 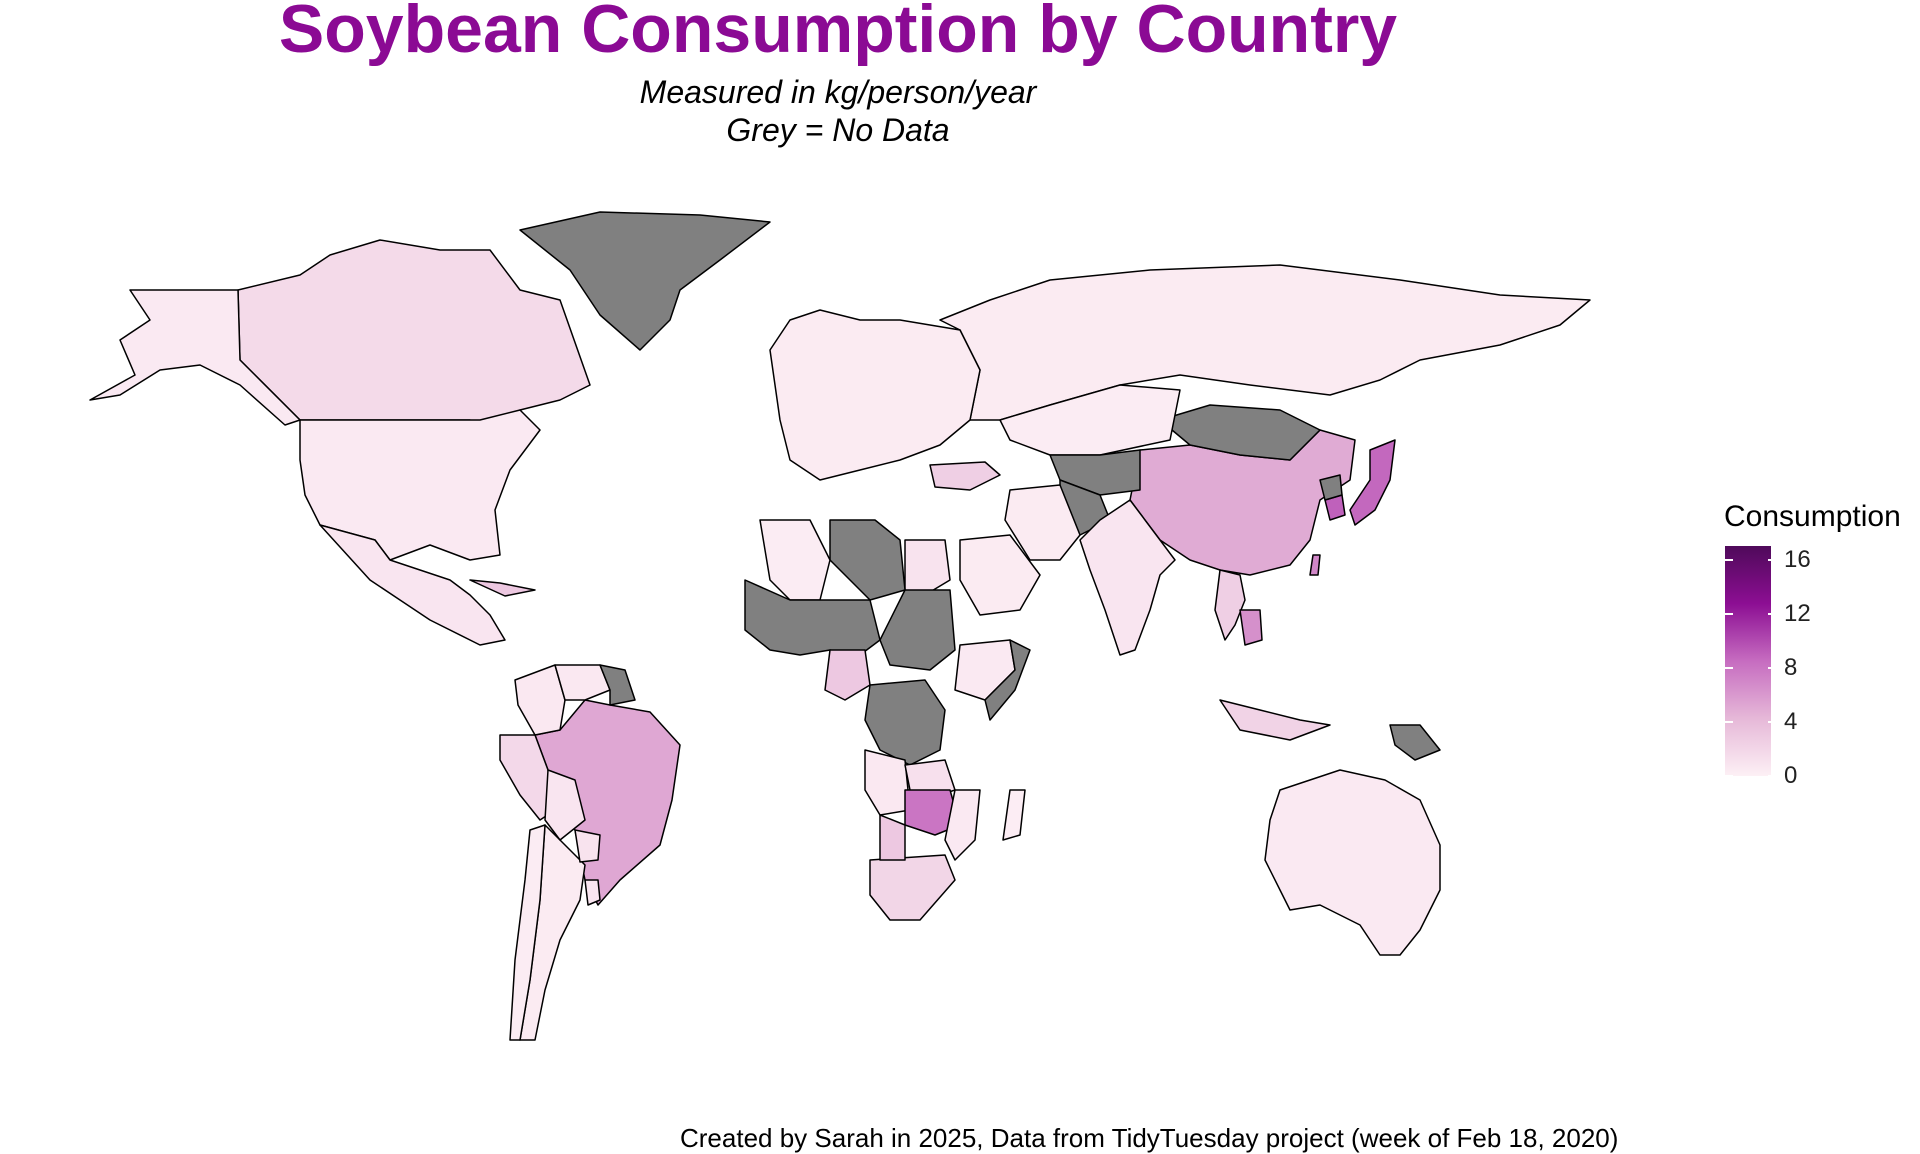 I want to click on country-mexico, so click(x=412, y=585).